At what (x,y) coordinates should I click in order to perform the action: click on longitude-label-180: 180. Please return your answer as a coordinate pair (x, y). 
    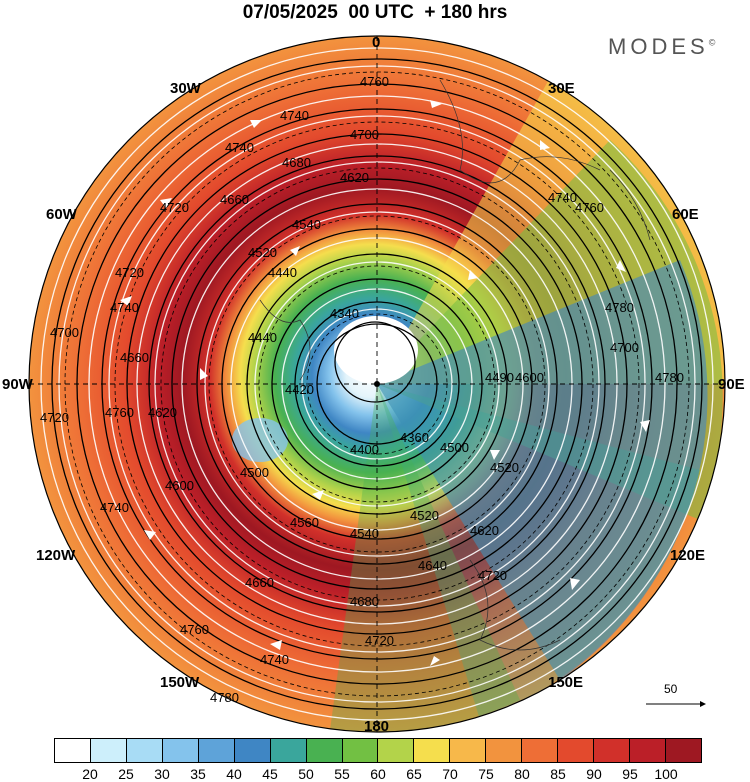
    Looking at the image, I should click on (377, 726).